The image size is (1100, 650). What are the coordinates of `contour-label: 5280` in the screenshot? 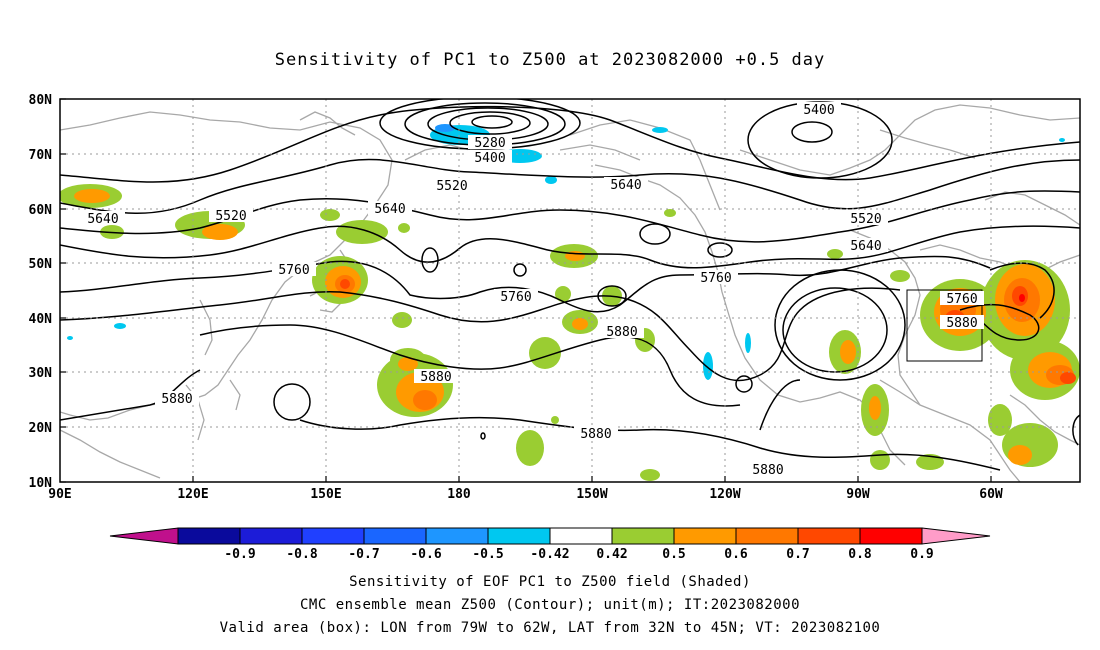 It's located at (489, 143).